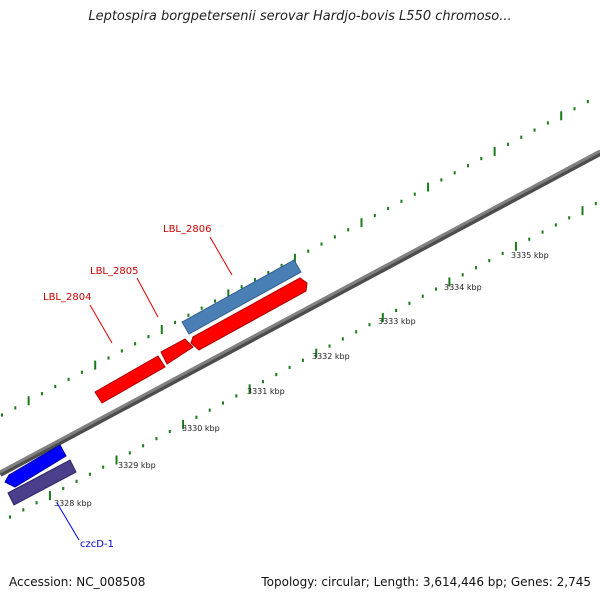  What do you see at coordinates (463, 287) in the screenshot?
I see `kbp-label: 3334 kbp` at bounding box center [463, 287].